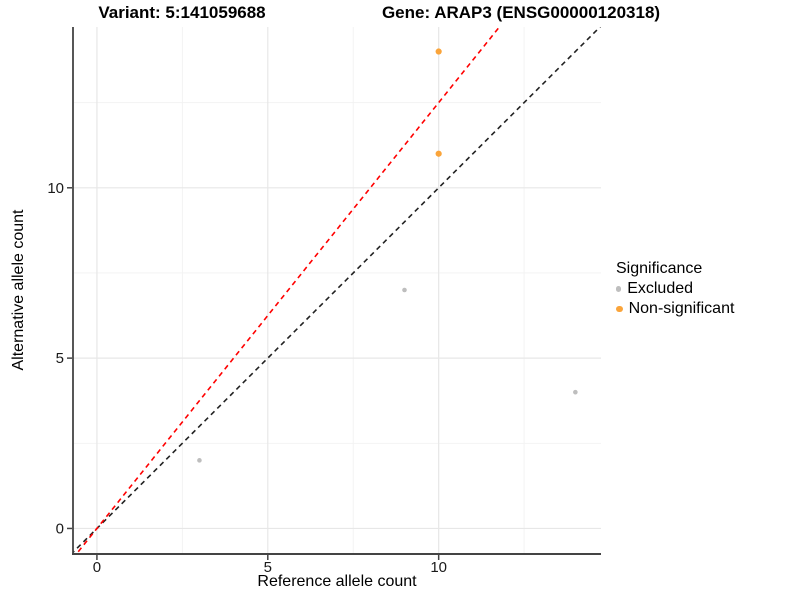  I want to click on legend-title: Significance, so click(659, 268).